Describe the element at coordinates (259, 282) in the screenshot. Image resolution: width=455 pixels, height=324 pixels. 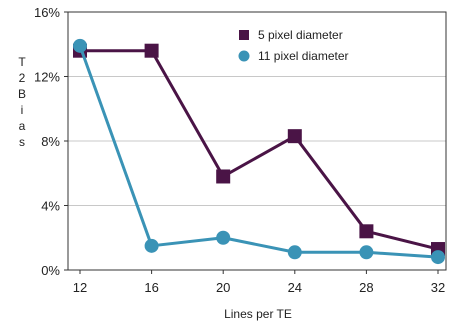
I see `x-axis-ticks: 12 16 20 24 28 32` at that location.